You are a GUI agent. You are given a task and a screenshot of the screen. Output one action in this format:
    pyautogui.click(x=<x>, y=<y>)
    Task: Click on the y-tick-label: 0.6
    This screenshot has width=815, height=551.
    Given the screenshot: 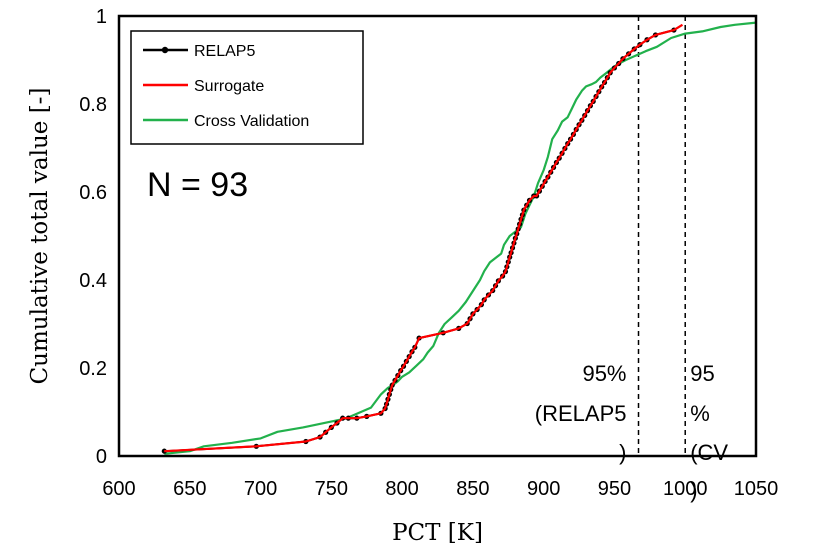 What is the action you would take?
    pyautogui.click(x=93, y=193)
    